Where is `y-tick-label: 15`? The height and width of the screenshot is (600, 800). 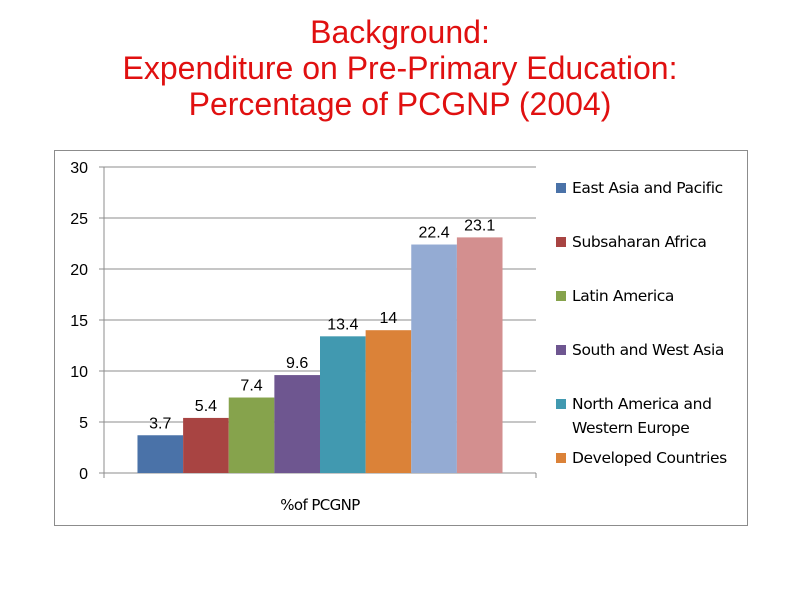 y-tick-label: 15 is located at coordinates (79, 321).